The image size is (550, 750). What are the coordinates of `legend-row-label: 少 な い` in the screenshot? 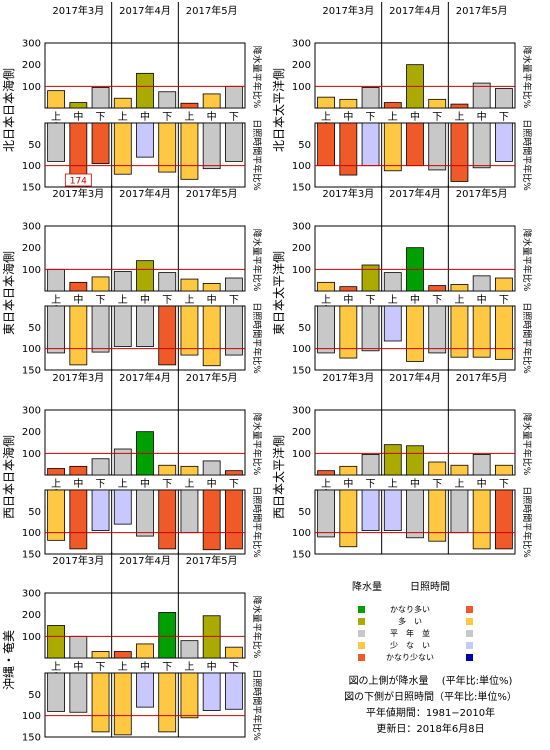 It's located at (410, 645).